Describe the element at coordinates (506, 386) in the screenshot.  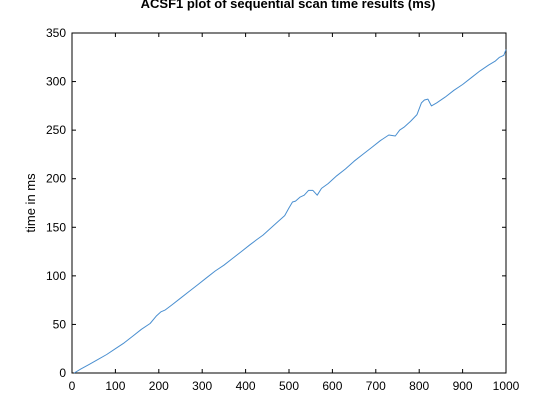
I see `x-tick-label: 1000` at that location.